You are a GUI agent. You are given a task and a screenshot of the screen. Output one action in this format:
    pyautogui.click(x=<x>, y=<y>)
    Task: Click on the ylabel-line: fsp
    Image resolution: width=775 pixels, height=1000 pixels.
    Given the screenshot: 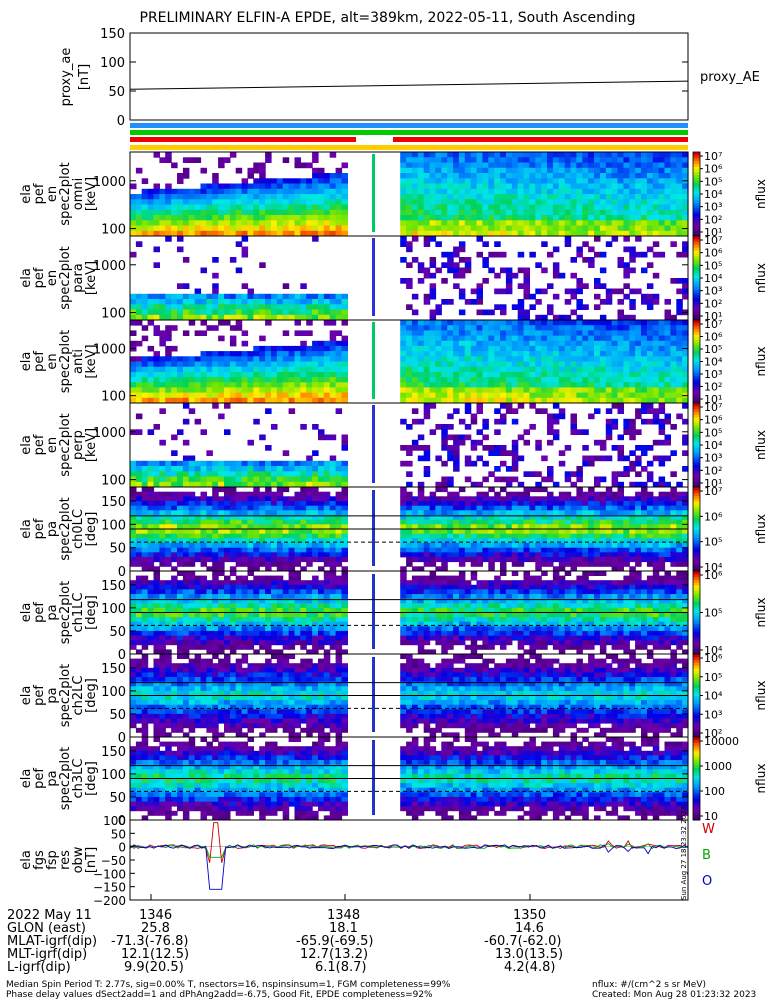 What is the action you would take?
    pyautogui.click(x=52, y=860)
    